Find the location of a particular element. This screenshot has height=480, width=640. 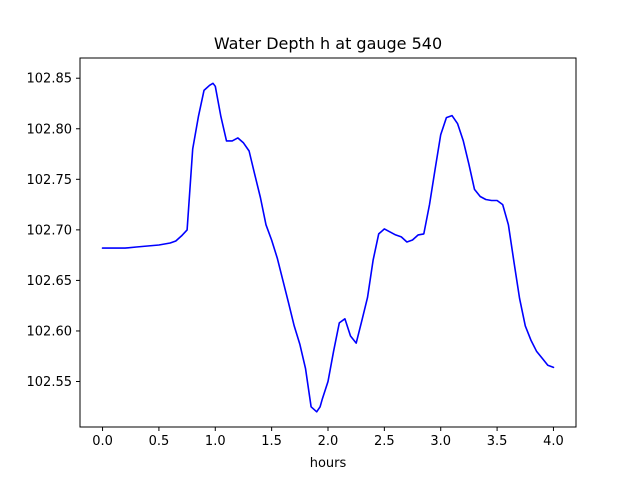

x-axis: 0.0 0.5 1.0 1.5 2.0 2.5 3.0 3.5 4.0 is located at coordinates (328, 438).